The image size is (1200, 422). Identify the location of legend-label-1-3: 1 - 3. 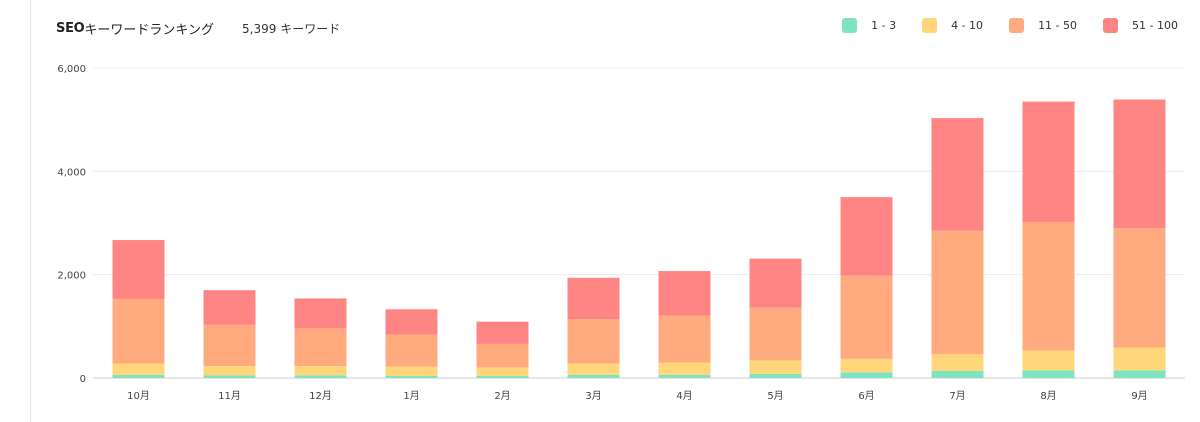
(884, 25).